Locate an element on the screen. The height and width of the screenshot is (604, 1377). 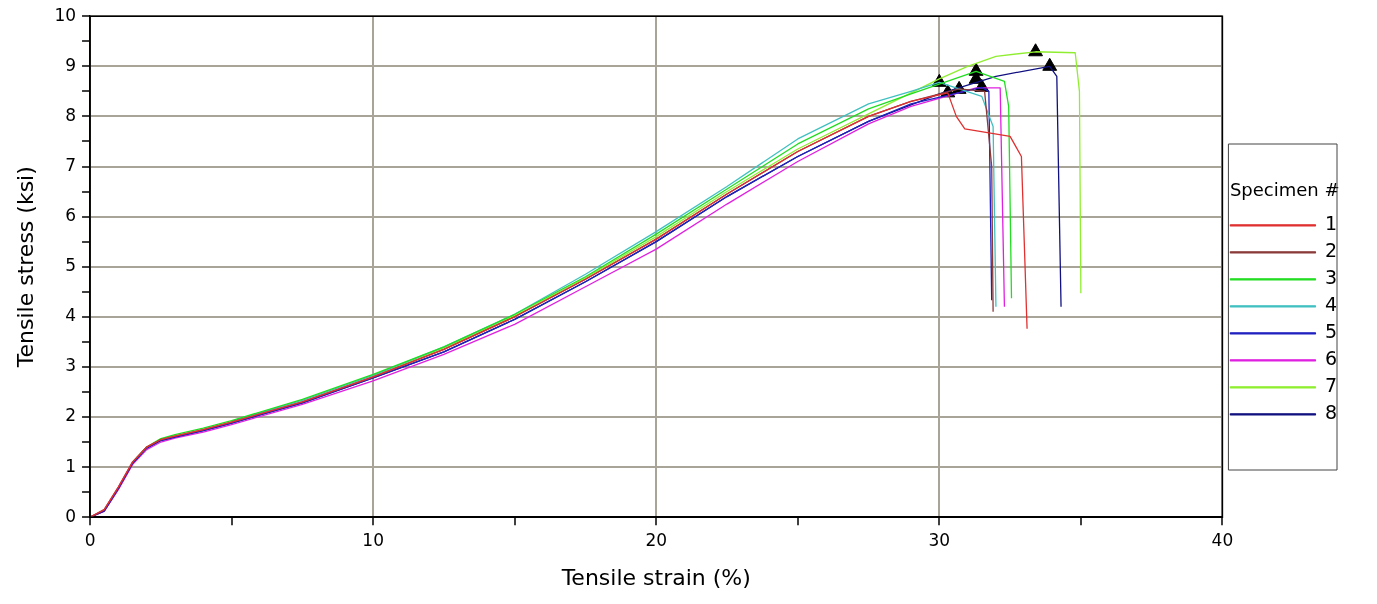
y-tick-label: 8 is located at coordinates (71, 114).